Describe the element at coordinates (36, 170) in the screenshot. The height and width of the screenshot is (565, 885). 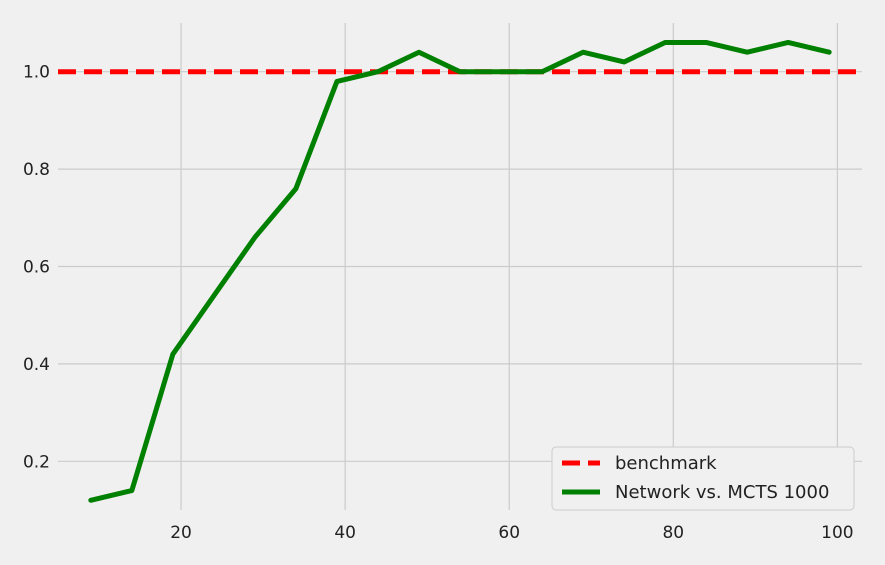
I see `y-tick-label: 0.8` at that location.